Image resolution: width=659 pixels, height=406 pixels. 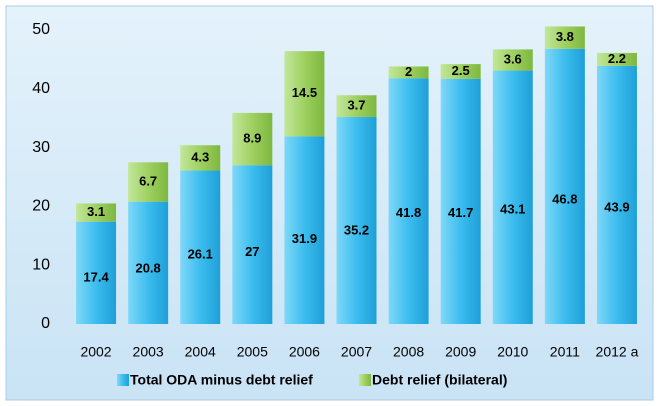 What do you see at coordinates (408, 352) in the screenshot?
I see `x-tick-label: 2008` at bounding box center [408, 352].